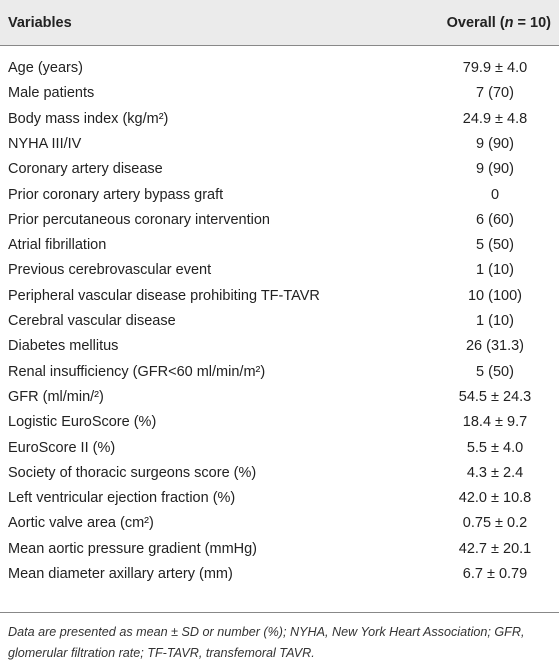 The image size is (559, 666). I want to click on row-value: 0, so click(495, 194).